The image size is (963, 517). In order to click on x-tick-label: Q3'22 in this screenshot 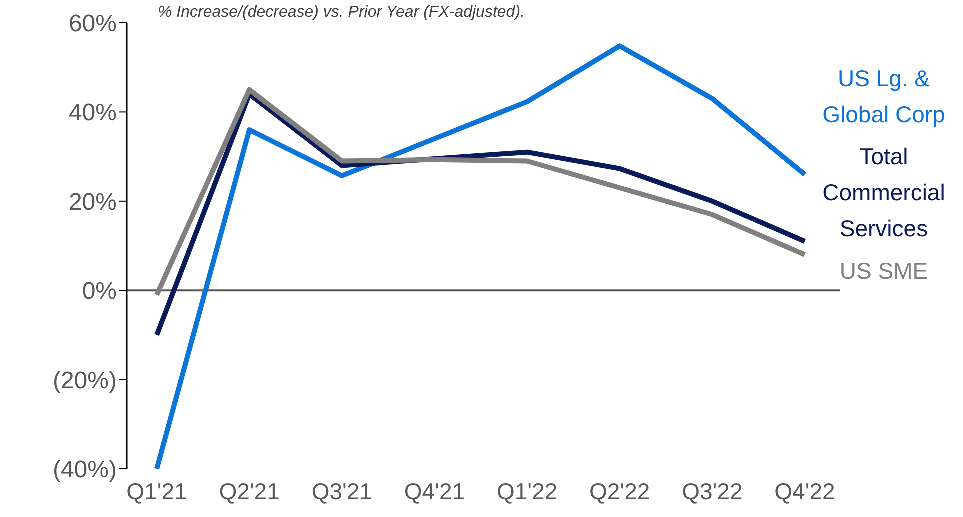, I will do `click(712, 491)`.